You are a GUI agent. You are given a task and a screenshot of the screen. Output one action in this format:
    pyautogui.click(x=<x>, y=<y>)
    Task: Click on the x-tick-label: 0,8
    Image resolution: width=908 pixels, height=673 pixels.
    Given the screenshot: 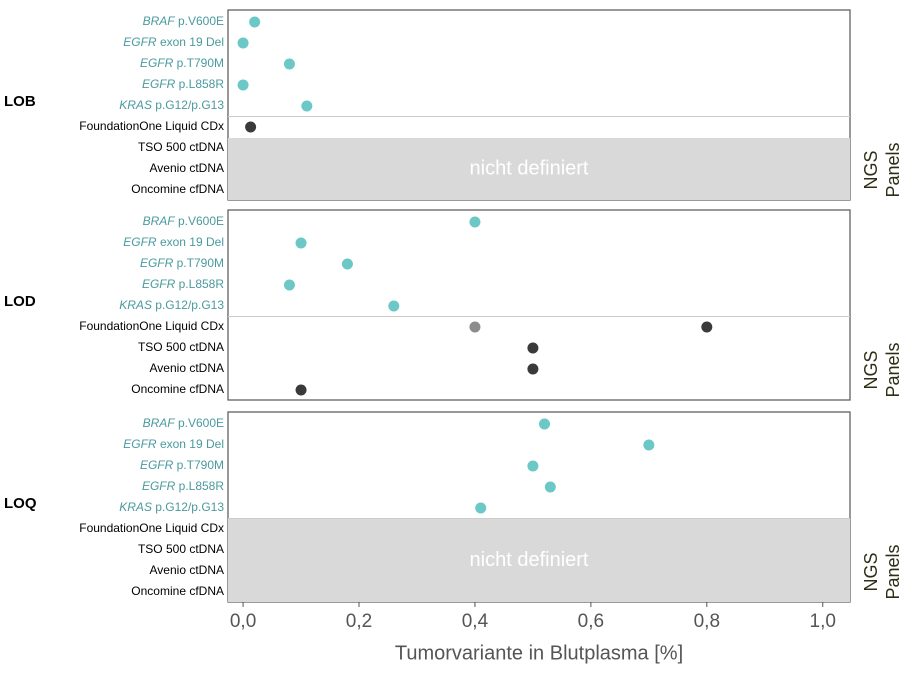 What is the action you would take?
    pyautogui.click(x=707, y=621)
    